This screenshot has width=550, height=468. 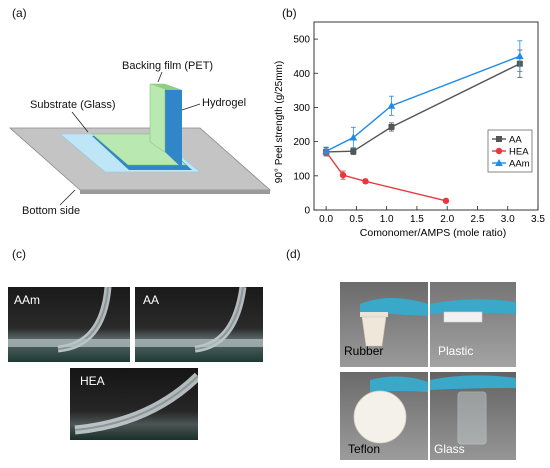 What do you see at coordinates (384, 416) in the screenshot?
I see `photo-teflon: Teflon` at bounding box center [384, 416].